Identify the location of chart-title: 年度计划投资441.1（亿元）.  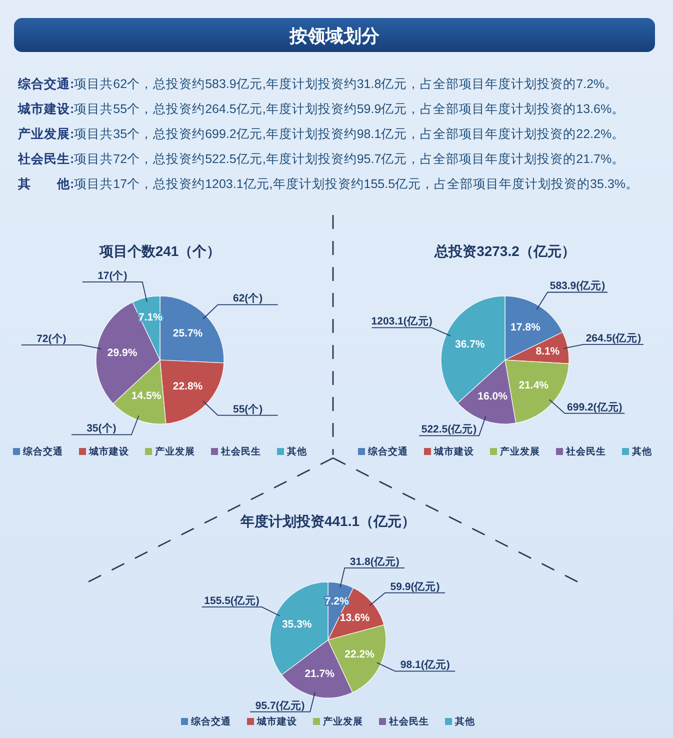
(327, 521).